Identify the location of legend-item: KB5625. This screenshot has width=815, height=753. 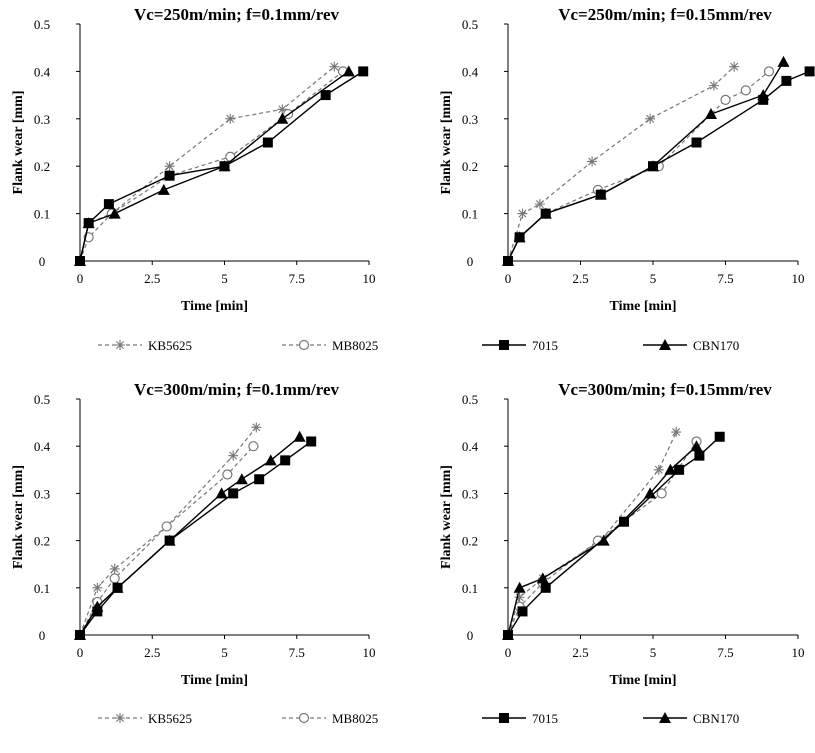
(145, 718).